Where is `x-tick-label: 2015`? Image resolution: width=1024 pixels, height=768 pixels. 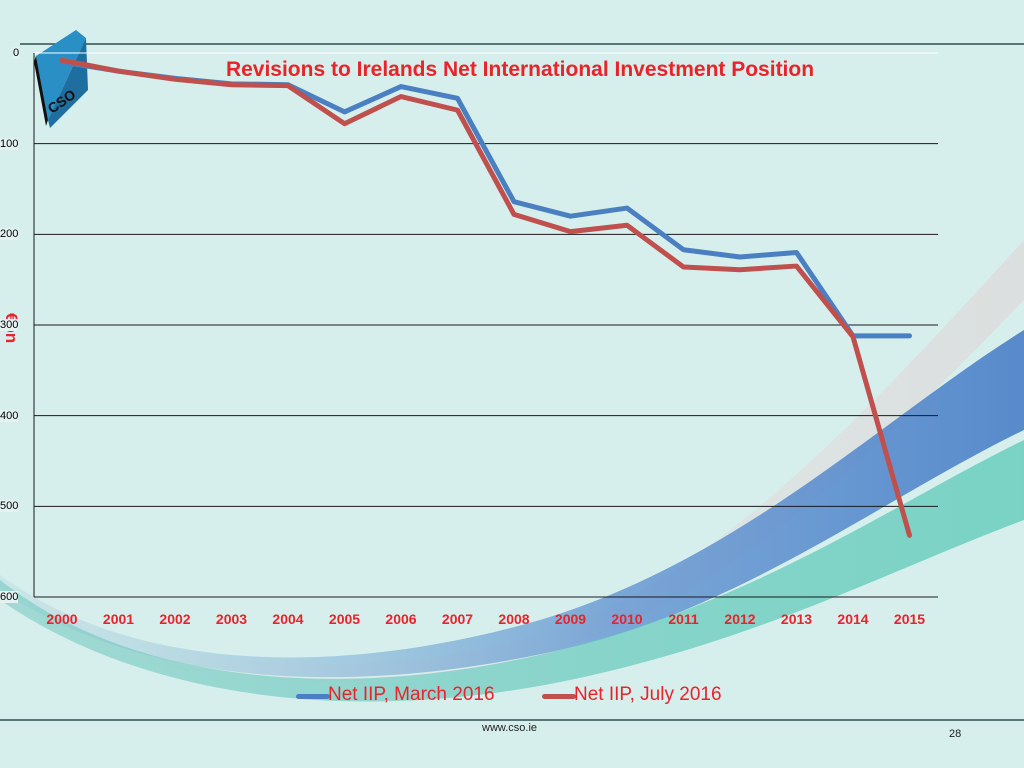 x-tick-label: 2015 is located at coordinates (909, 619).